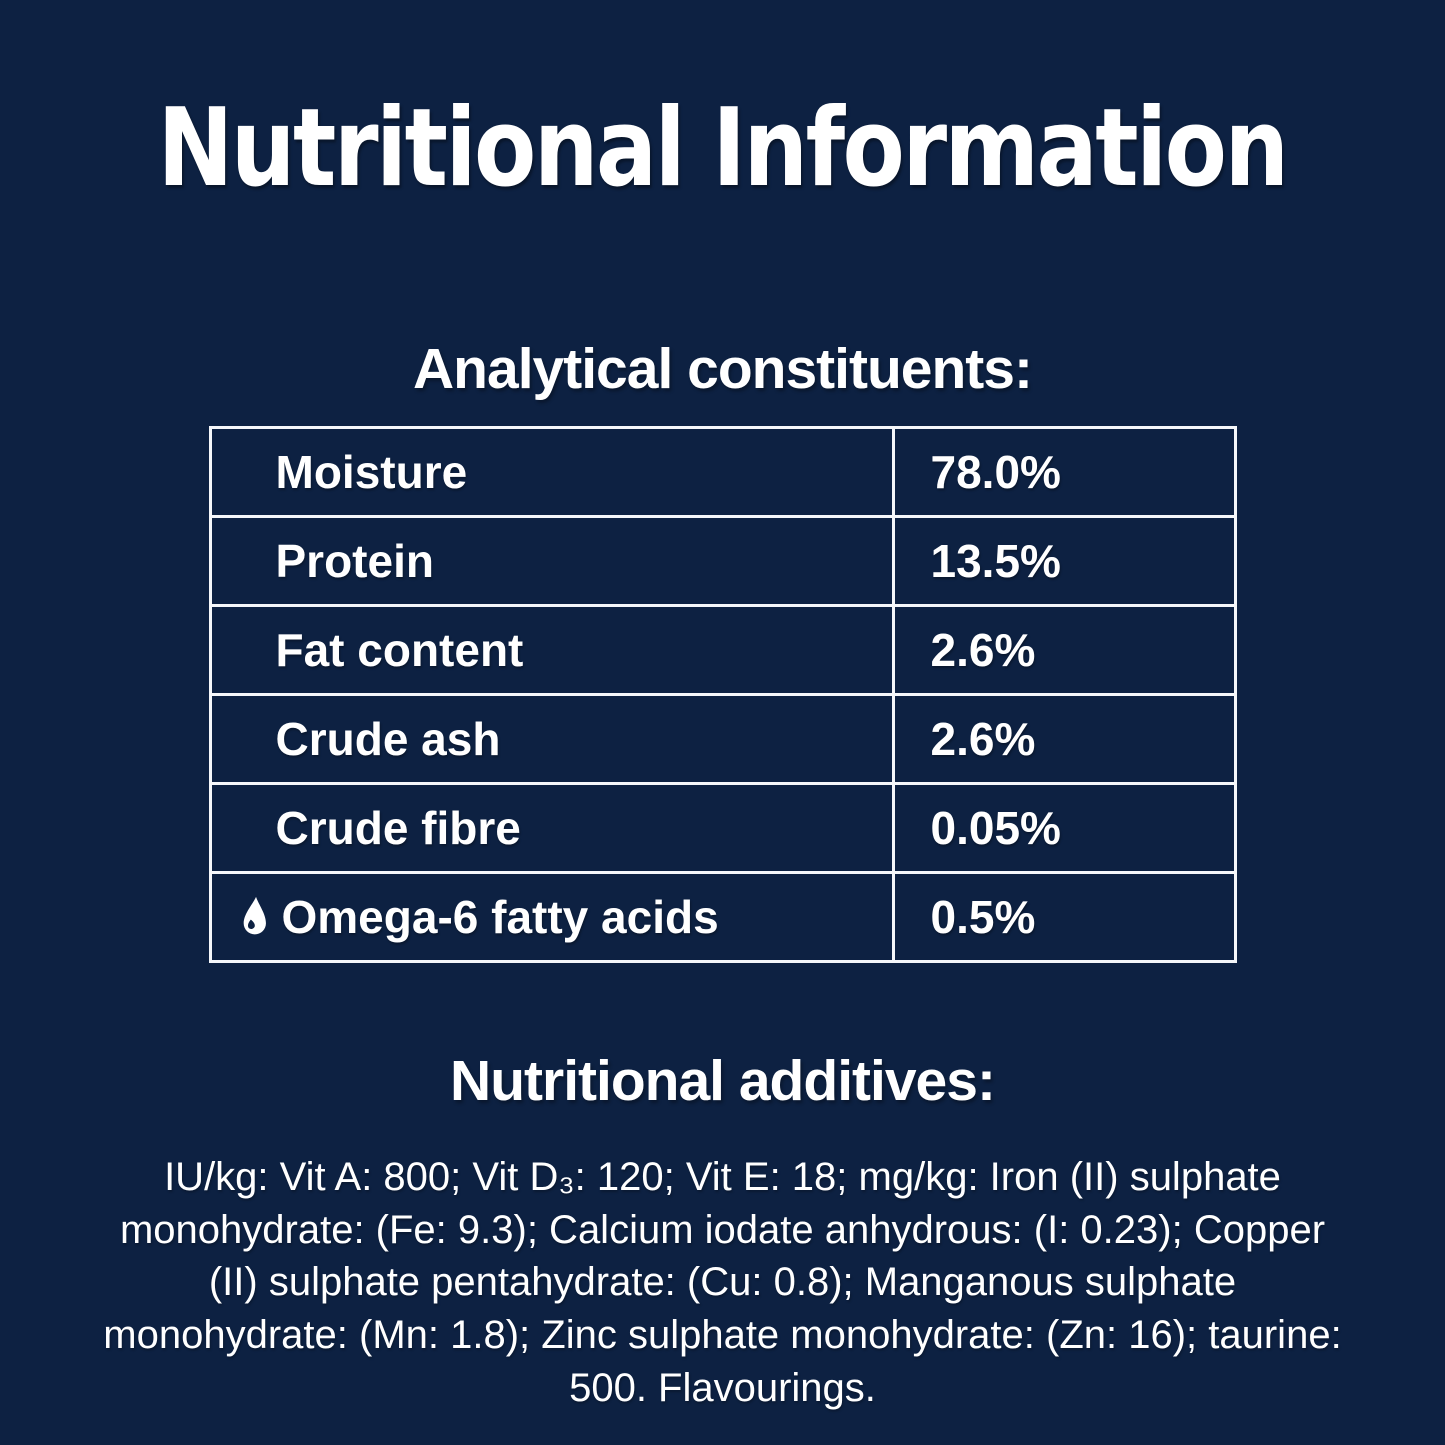 The image size is (1445, 1445). I want to click on nutritional-additives-heading: Nutritional additives:, so click(723, 1081).